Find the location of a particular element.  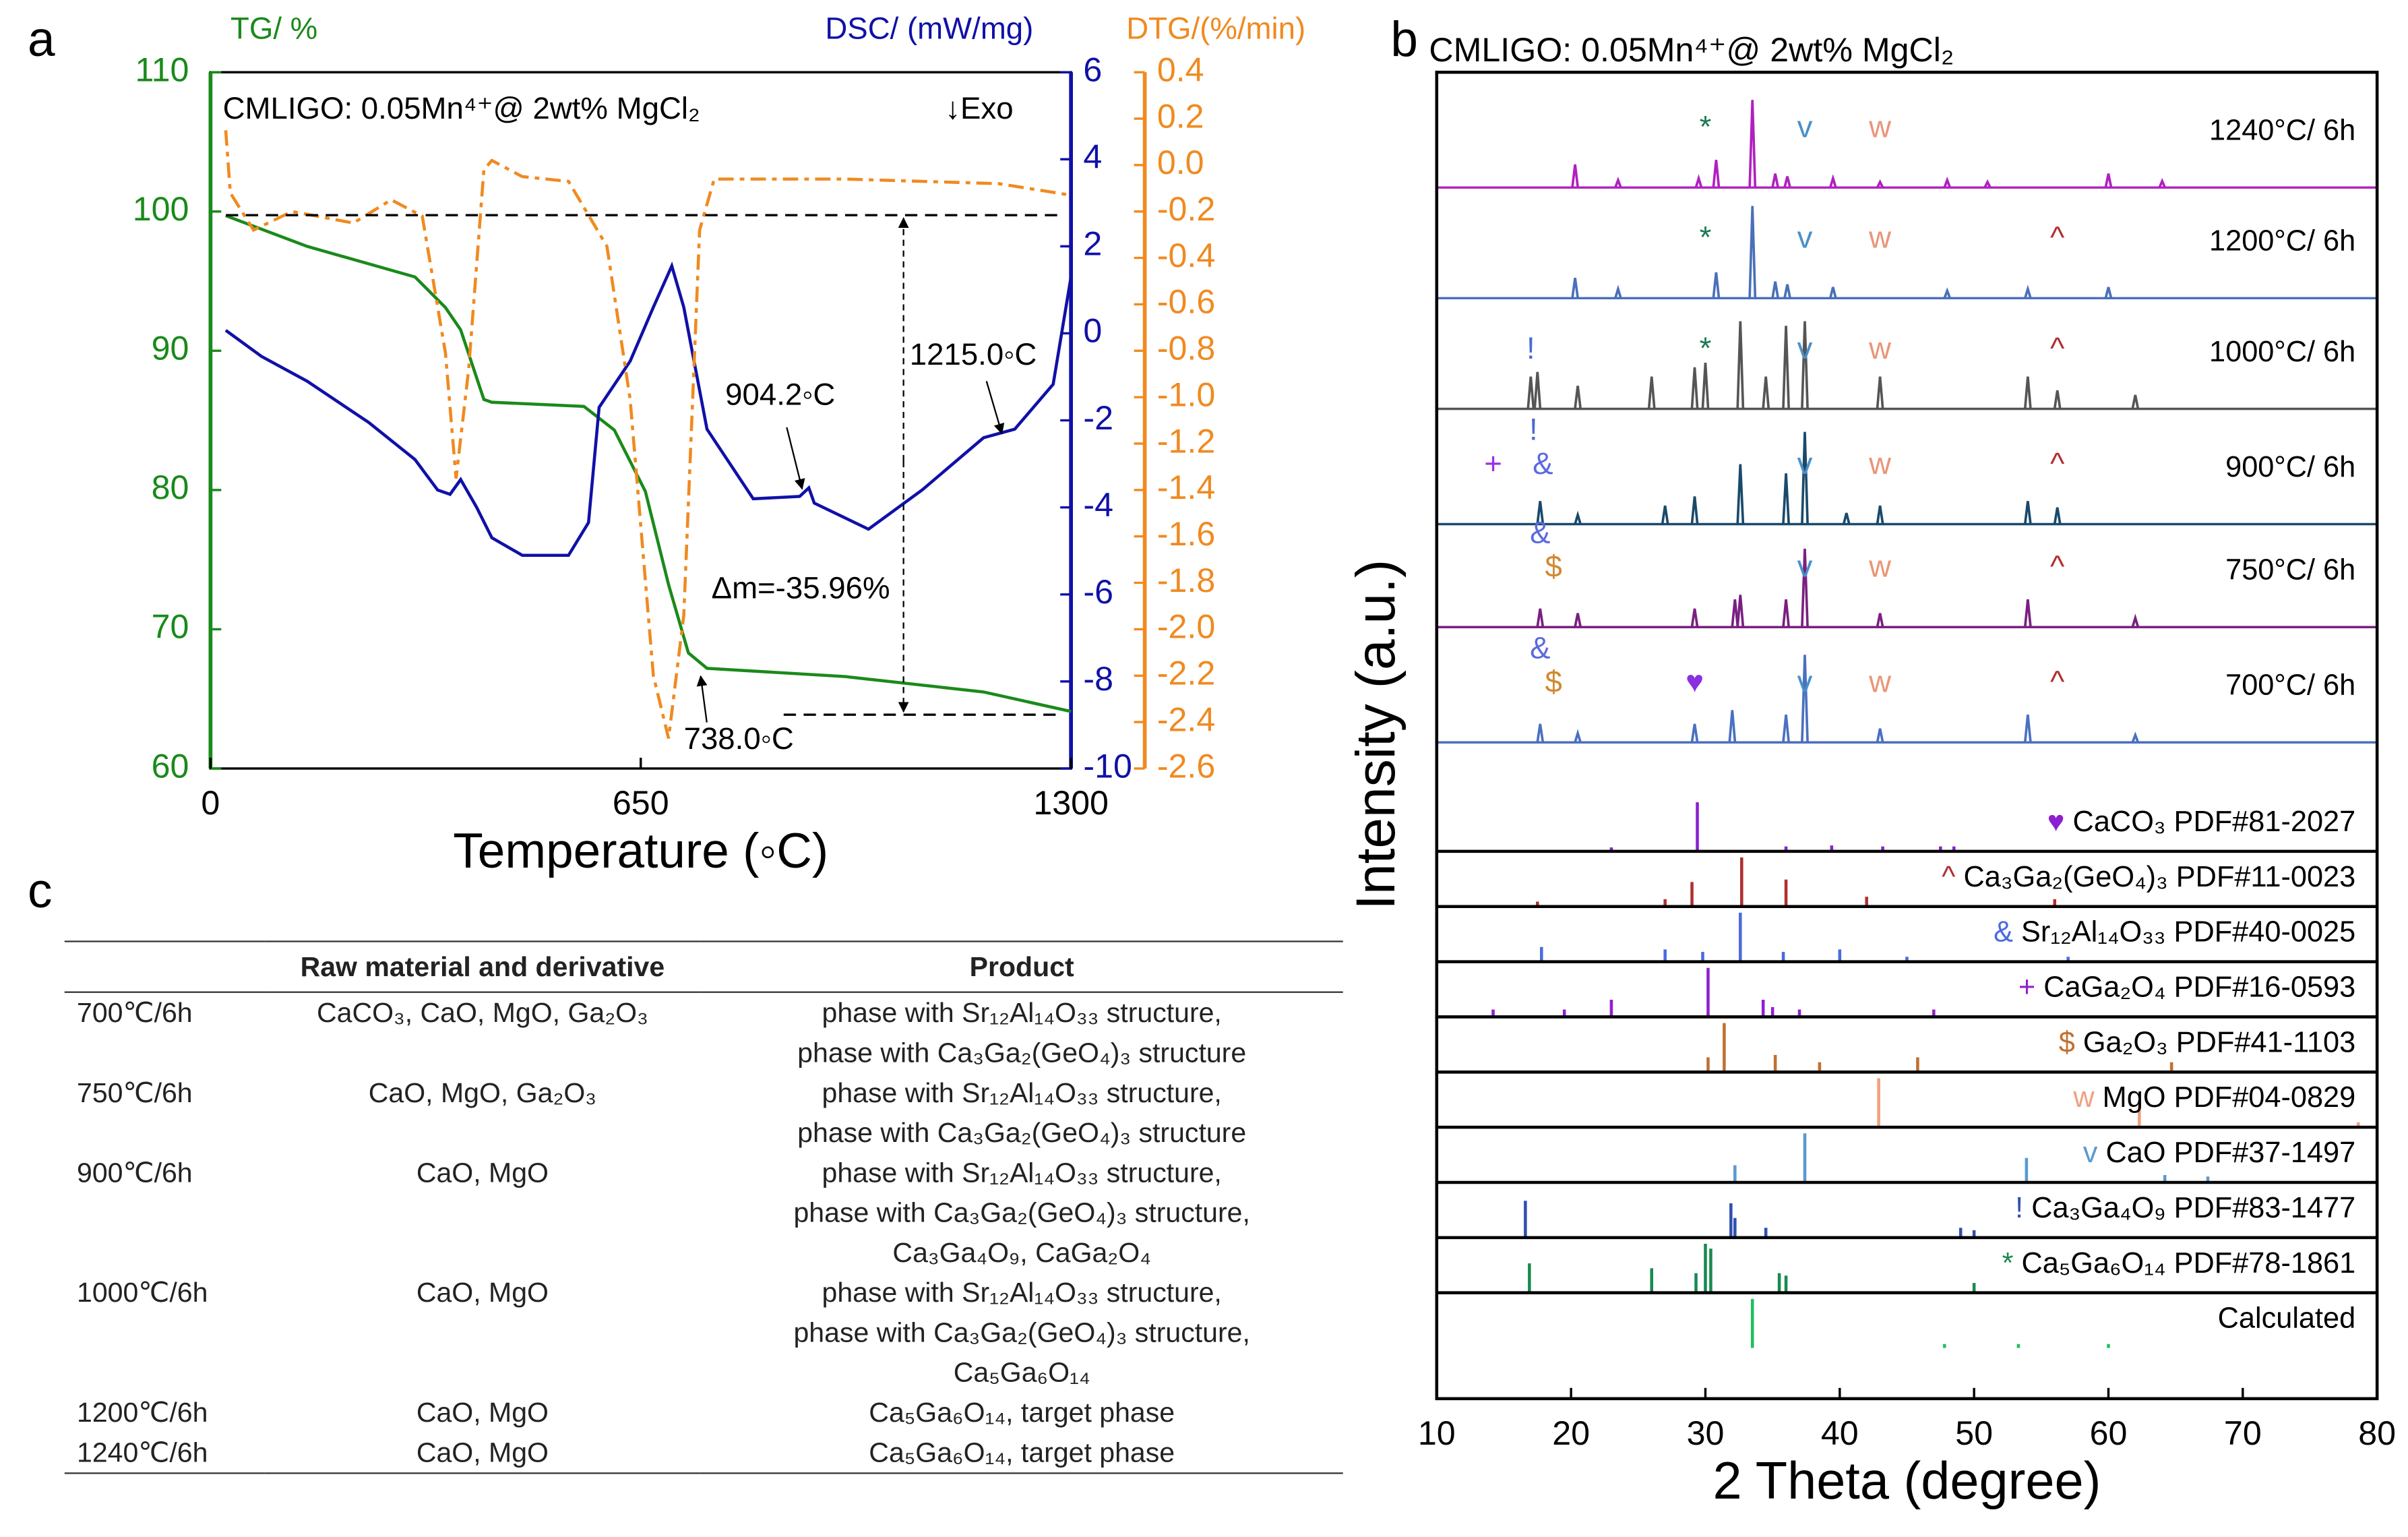

y-tick-label: -1.8 is located at coordinates (1186, 580).